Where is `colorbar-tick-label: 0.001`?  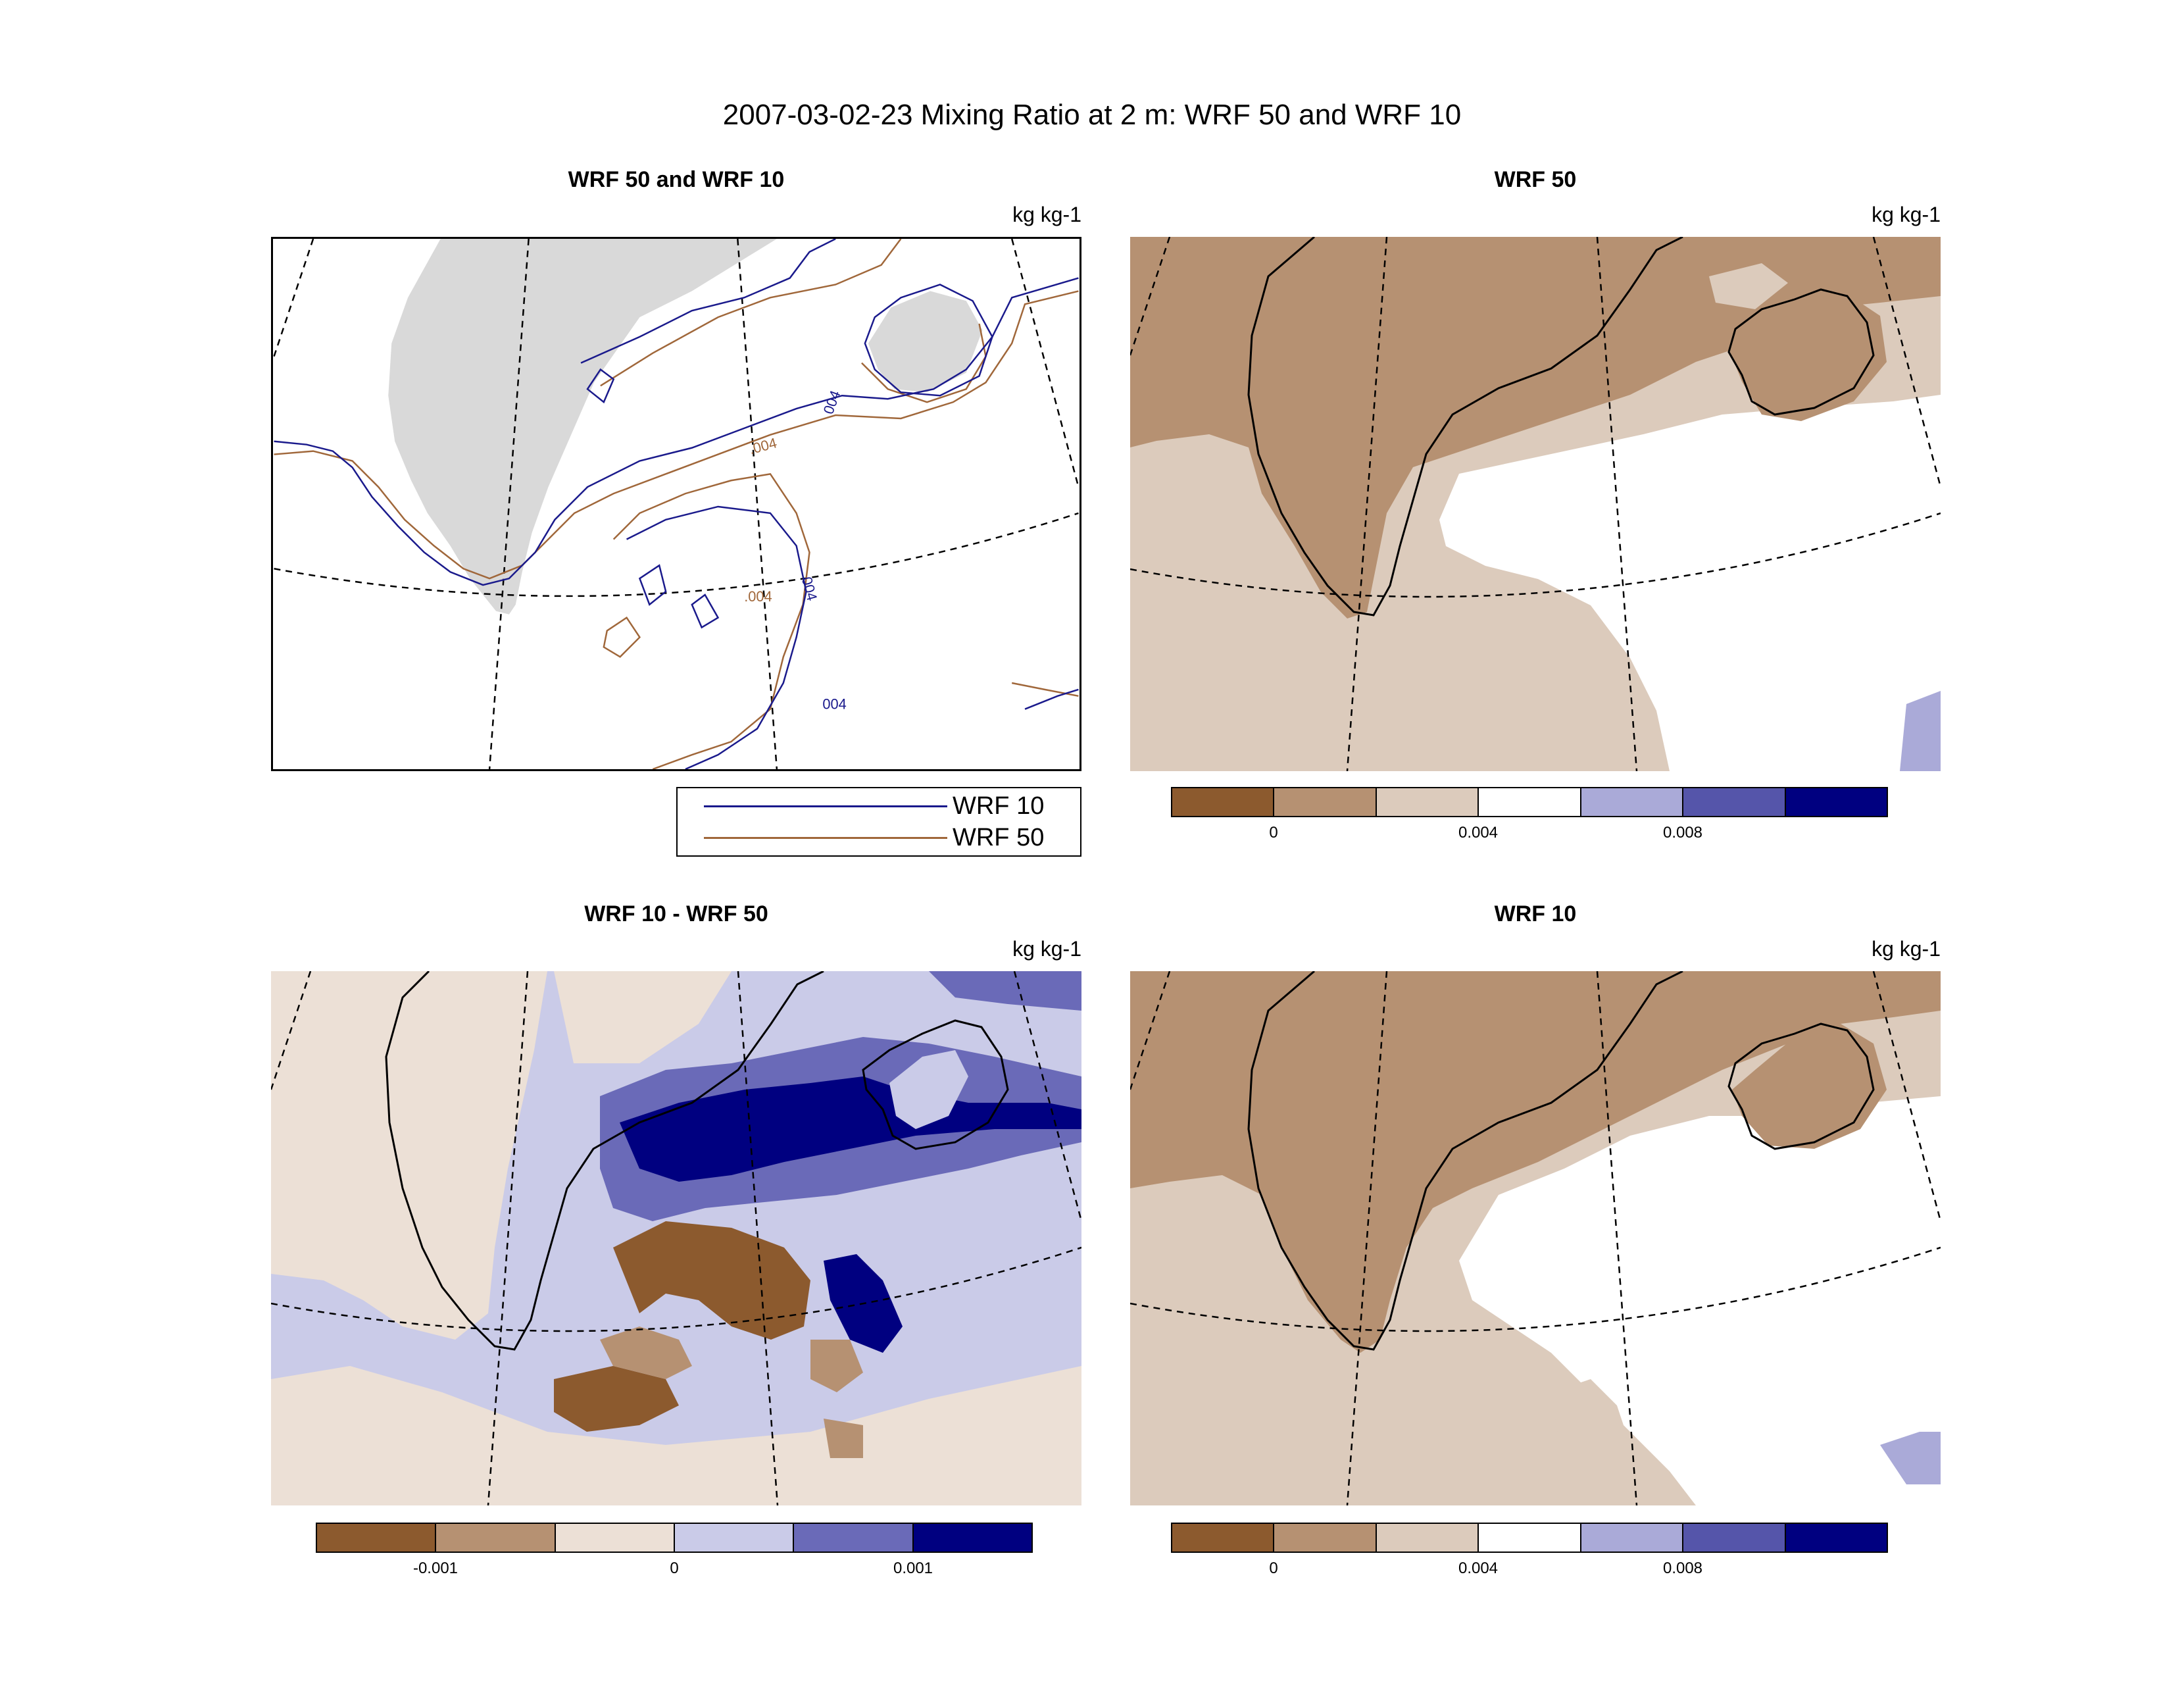 colorbar-tick-label: 0.001 is located at coordinates (913, 1568).